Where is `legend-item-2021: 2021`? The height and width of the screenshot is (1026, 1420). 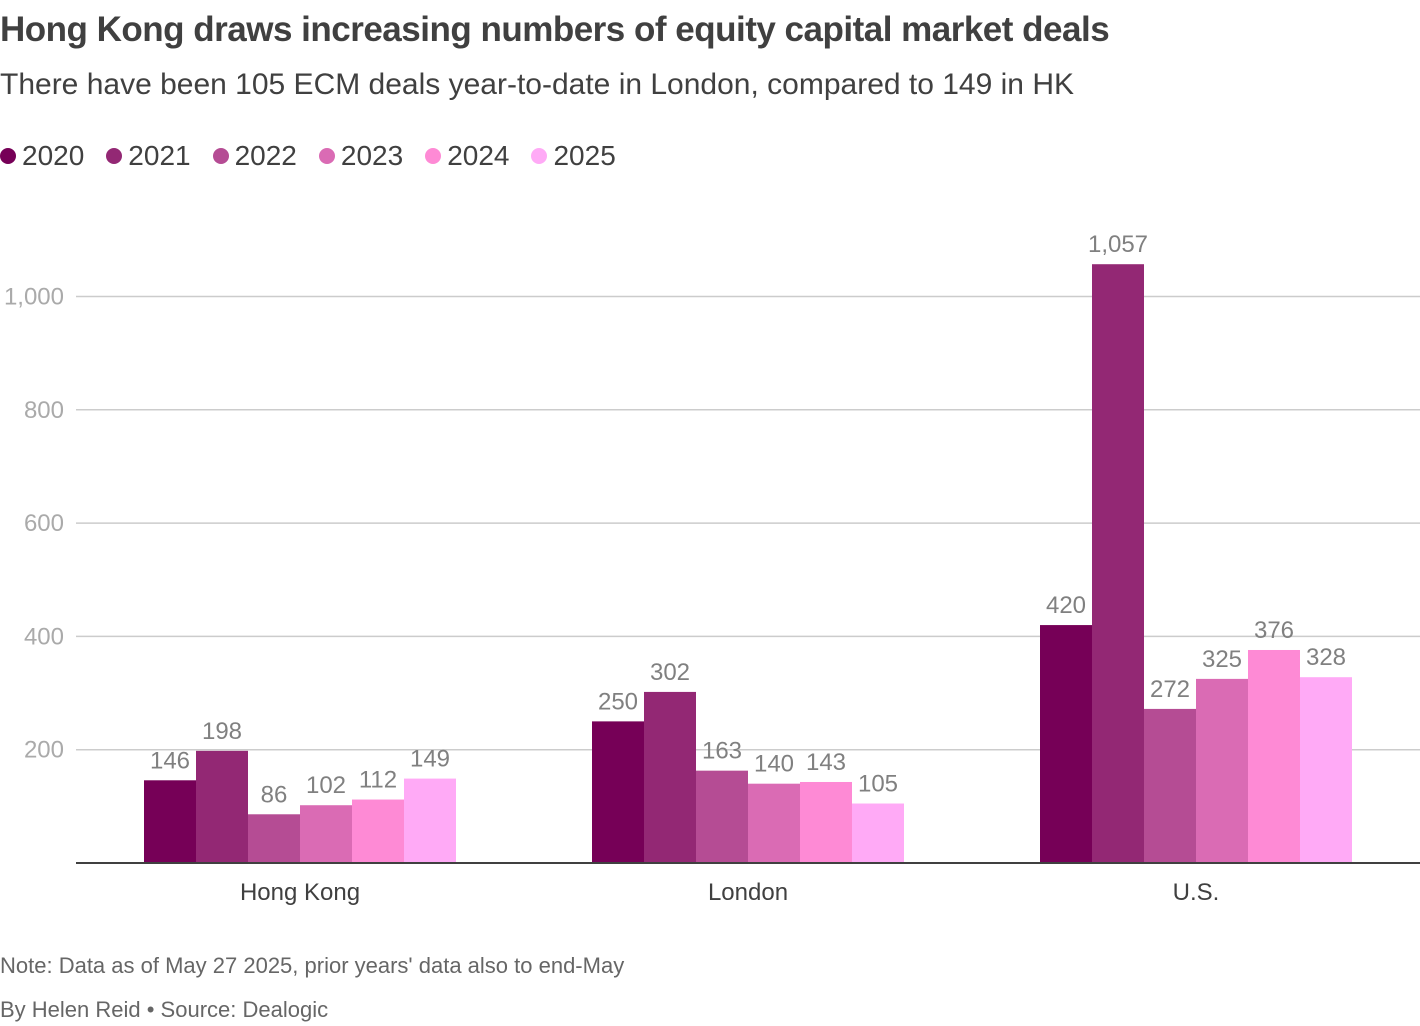
legend-item-2021: 2021 is located at coordinates (148, 156).